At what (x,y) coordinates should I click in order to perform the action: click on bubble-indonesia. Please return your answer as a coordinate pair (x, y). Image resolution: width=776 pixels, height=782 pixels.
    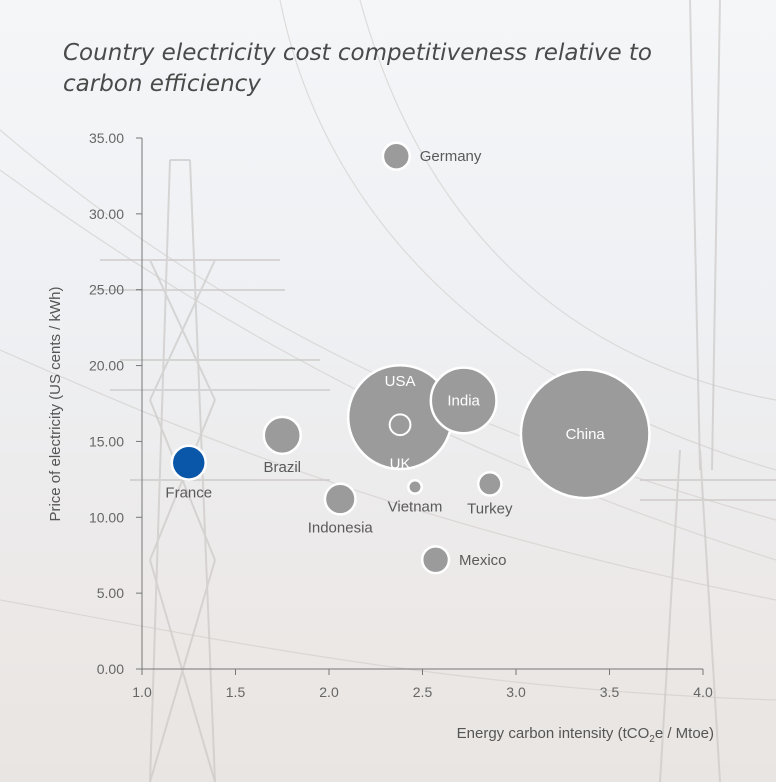
    Looking at the image, I should click on (340, 499).